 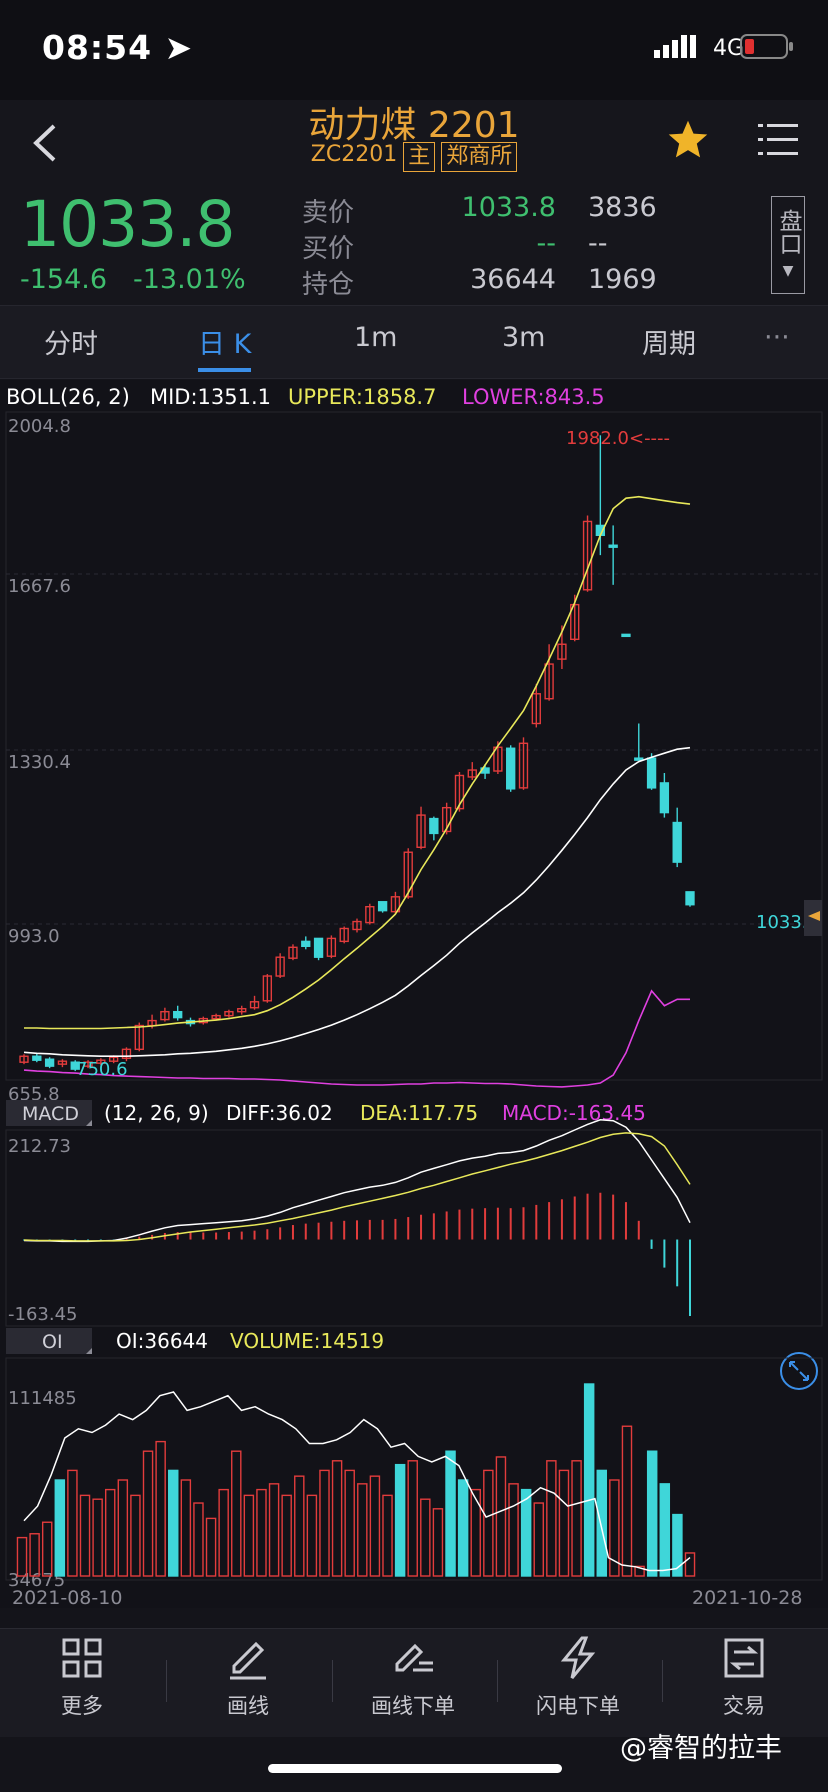 What do you see at coordinates (39, 426) in the screenshot?
I see `price-tick-0: 2004.8` at bounding box center [39, 426].